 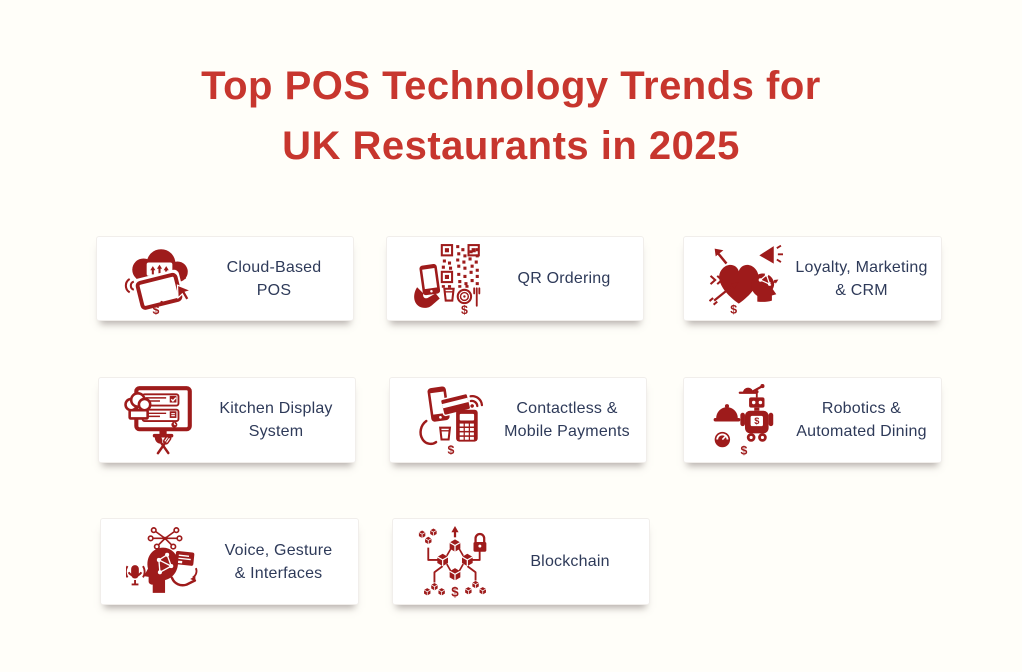 I want to click on card-label-line: & Interfaces, so click(x=278, y=573).